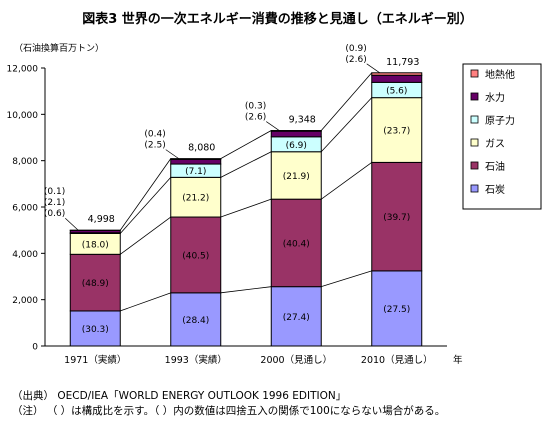 This screenshot has width=555, height=430. What do you see at coordinates (255, 107) in the screenshot?
I see `share-label-地熱他: (0.3)` at bounding box center [255, 107].